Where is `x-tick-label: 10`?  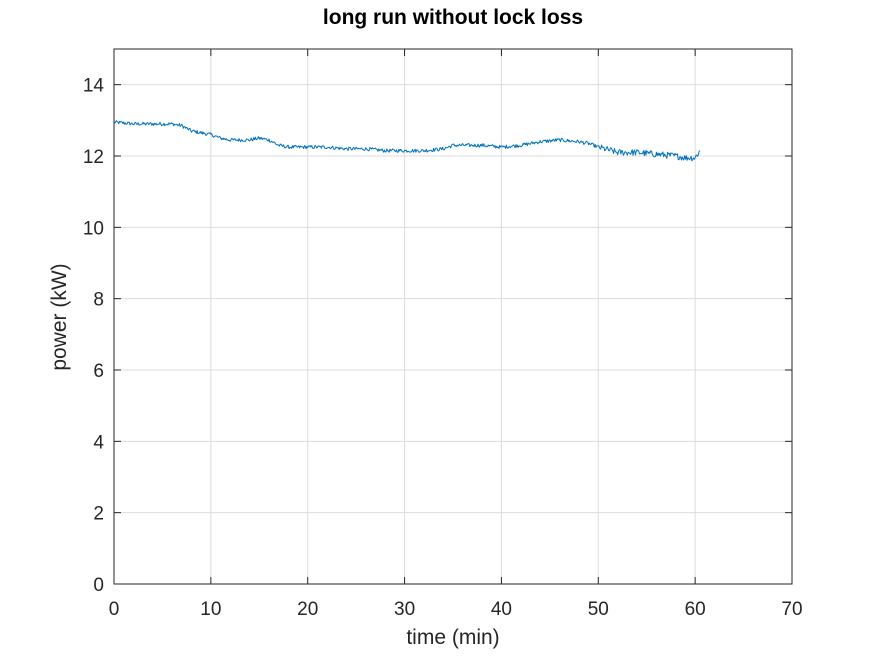 x-tick-label: 10 is located at coordinates (210, 609).